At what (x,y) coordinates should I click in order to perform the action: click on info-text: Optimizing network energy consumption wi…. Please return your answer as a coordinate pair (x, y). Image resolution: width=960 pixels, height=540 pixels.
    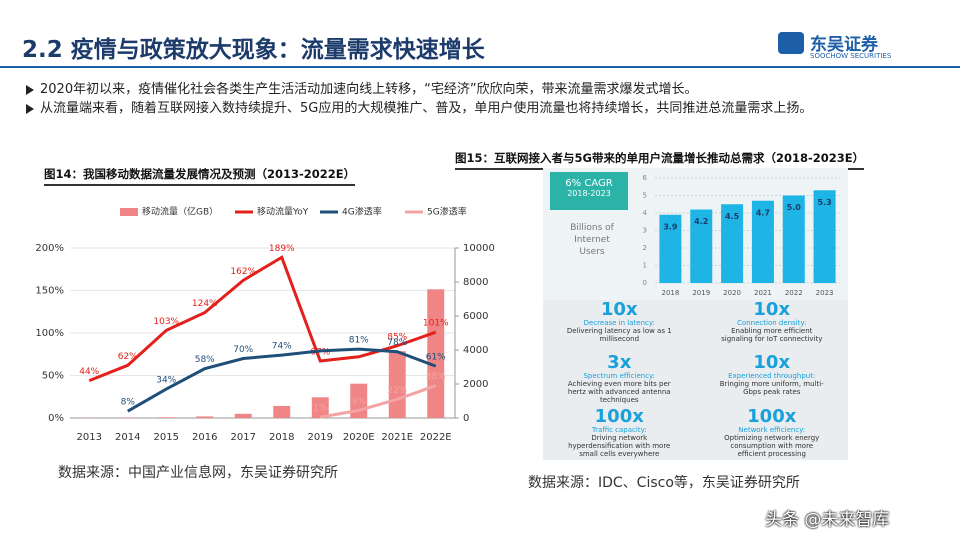
    Looking at the image, I should click on (772, 445).